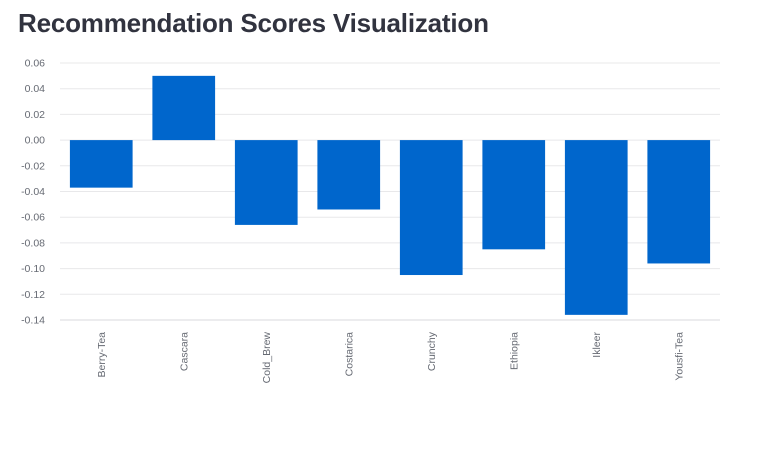 The image size is (776, 453). I want to click on x-tick-label: Cascara, so click(184, 351).